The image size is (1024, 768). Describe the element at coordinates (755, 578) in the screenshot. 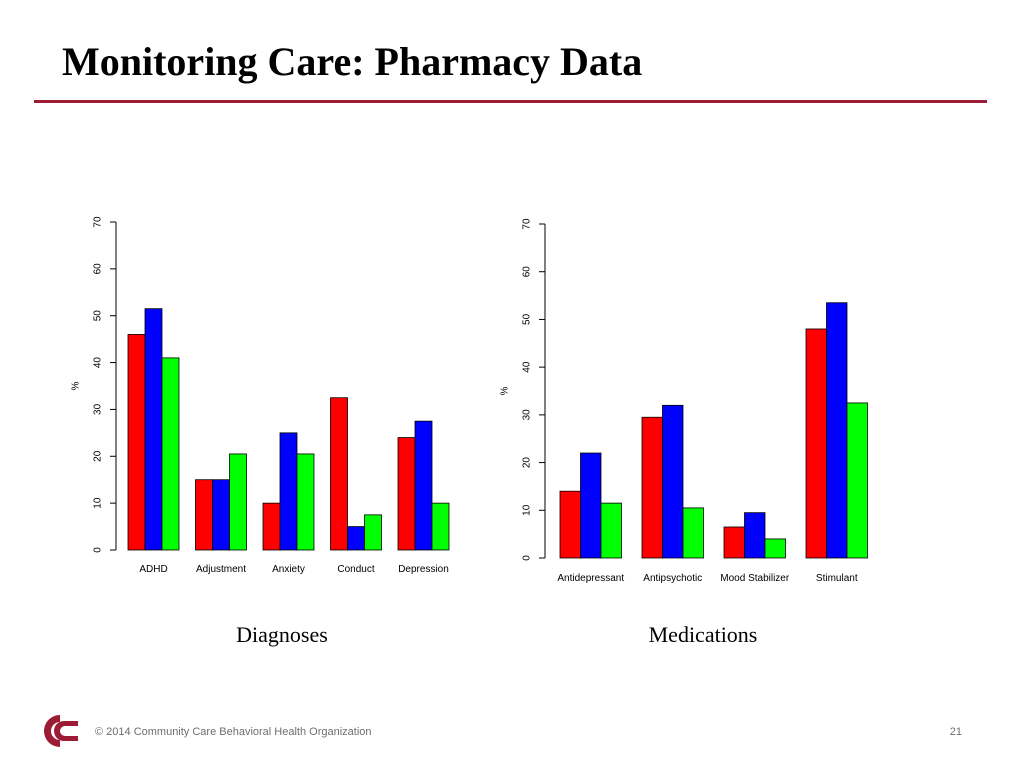

I see `category-label: Mood Stabilizer` at that location.